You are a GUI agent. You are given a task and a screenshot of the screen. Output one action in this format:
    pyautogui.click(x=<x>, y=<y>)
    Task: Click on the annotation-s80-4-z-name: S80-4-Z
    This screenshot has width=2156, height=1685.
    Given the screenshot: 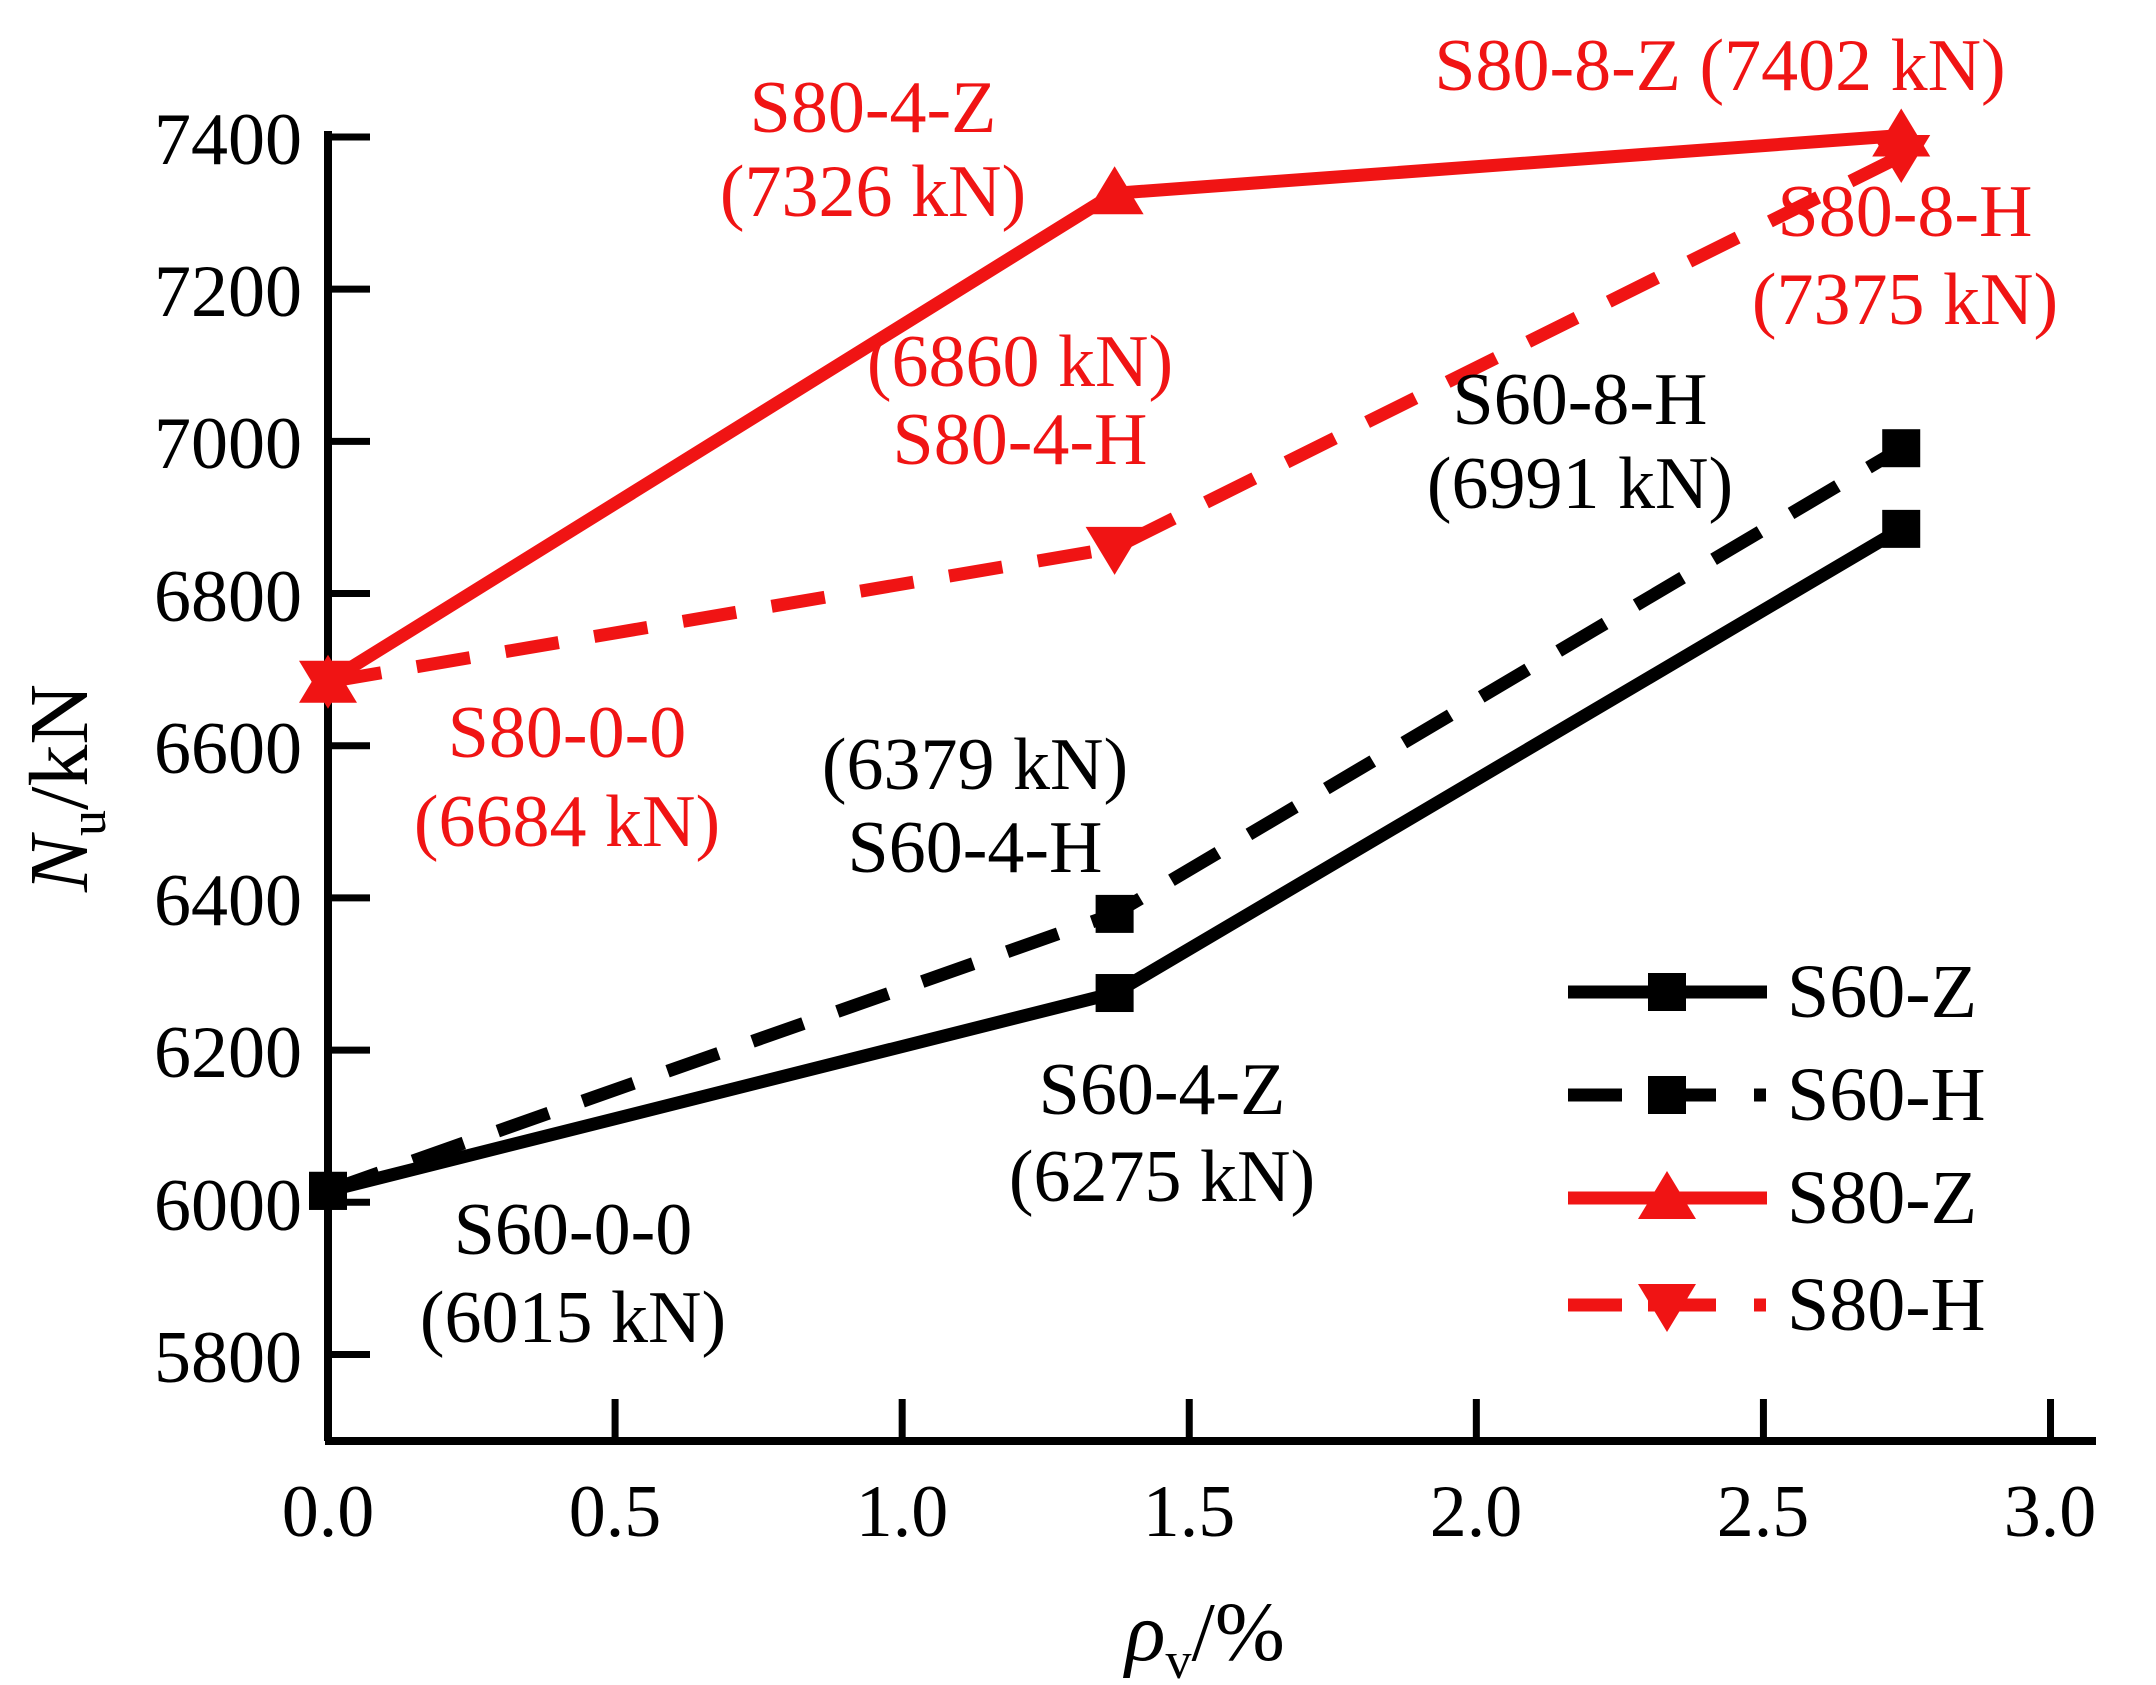 What is the action you would take?
    pyautogui.click(x=873, y=108)
    